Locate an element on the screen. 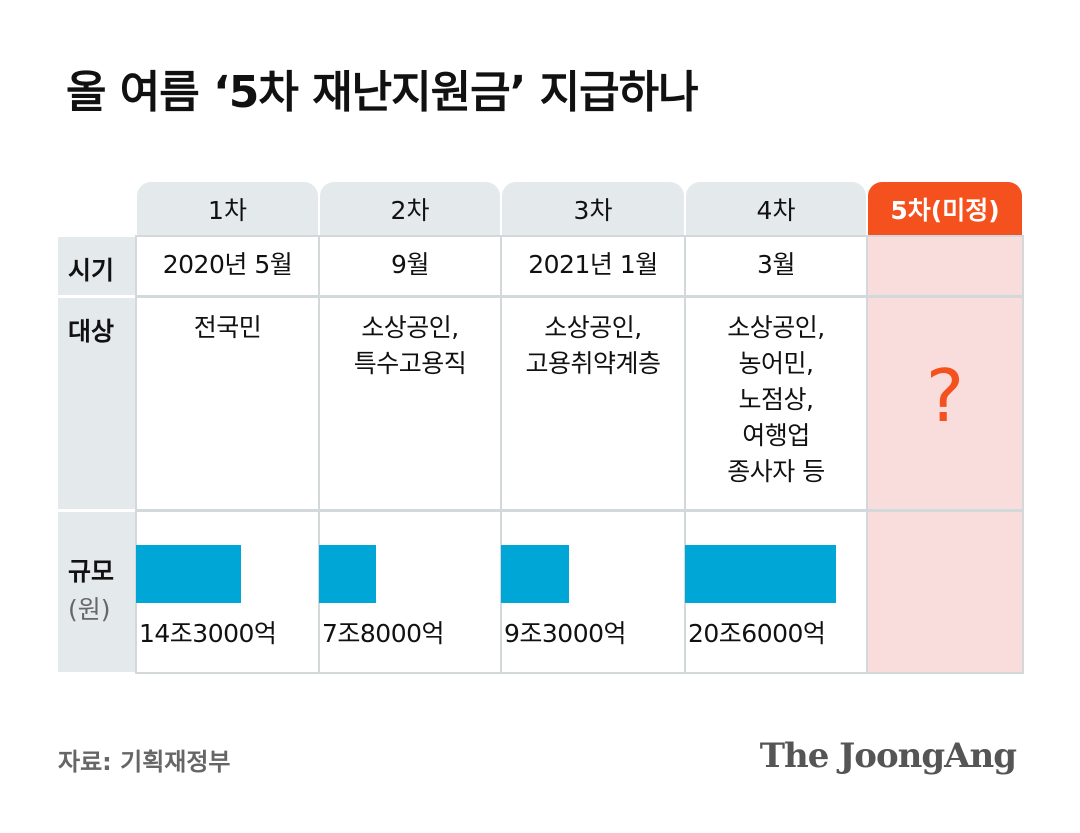 This screenshot has height=833, width=1080. value-label: 9조3000억 is located at coordinates (565, 633).